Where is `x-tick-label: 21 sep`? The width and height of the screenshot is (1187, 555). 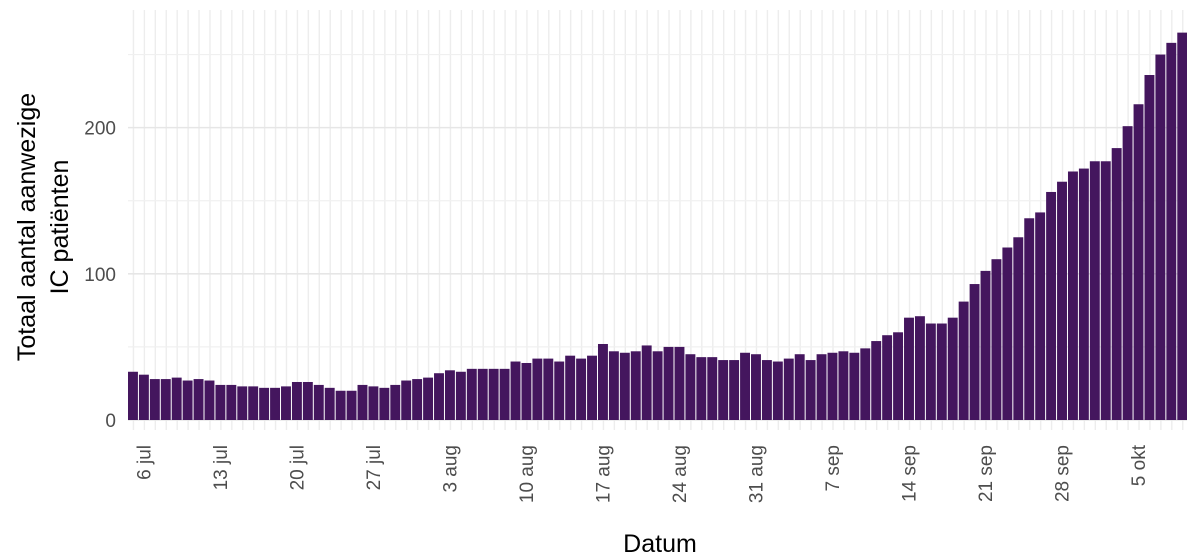
x-tick-label: 21 sep is located at coordinates (986, 473).